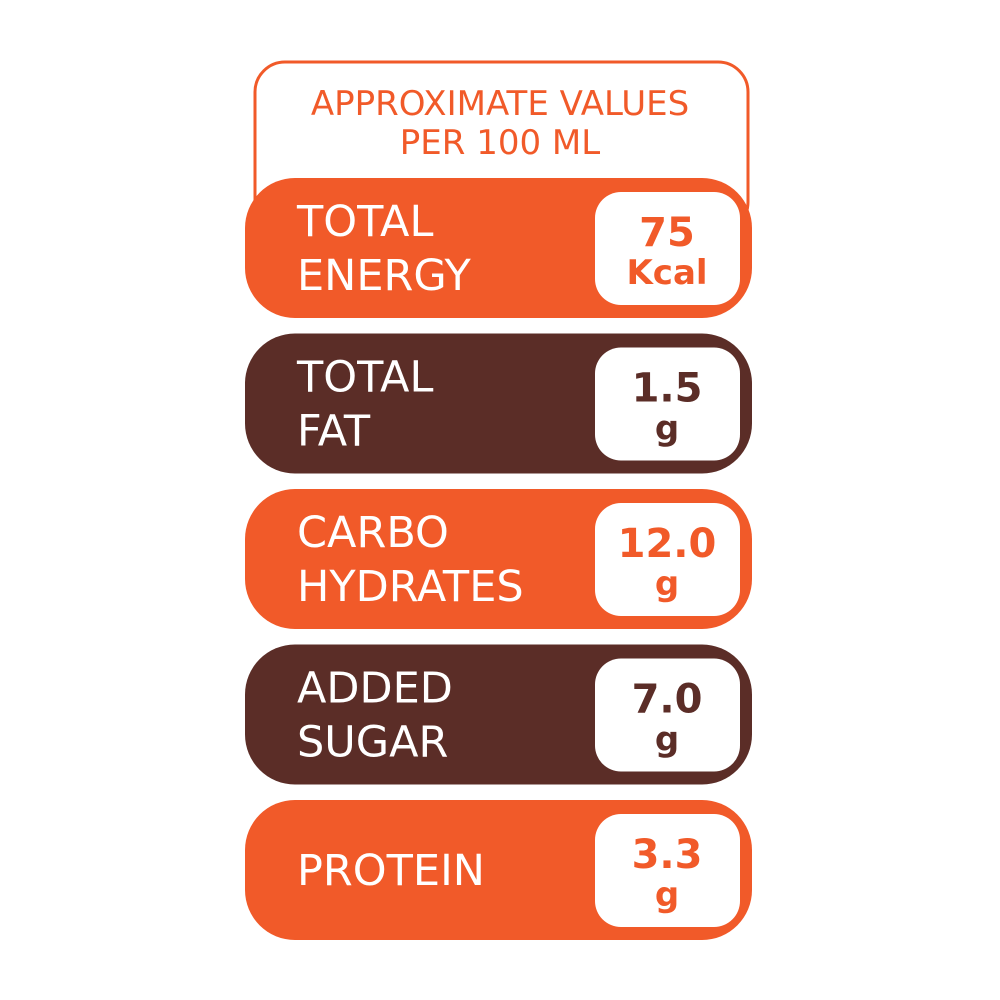 The image size is (1000, 1000). I want to click on nutrient-label: ENERGY, so click(384, 276).